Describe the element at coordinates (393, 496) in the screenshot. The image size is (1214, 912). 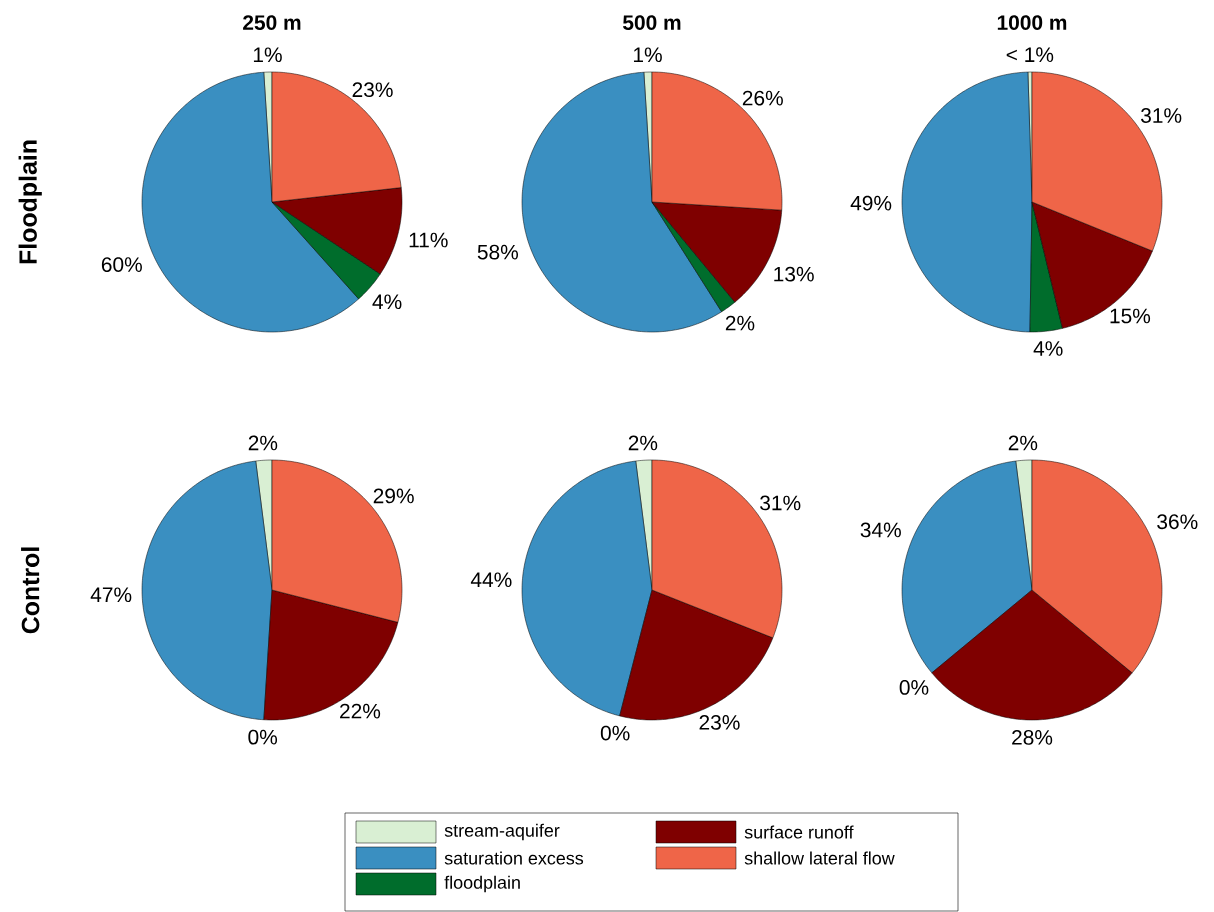
I see `data-label: 29%` at that location.